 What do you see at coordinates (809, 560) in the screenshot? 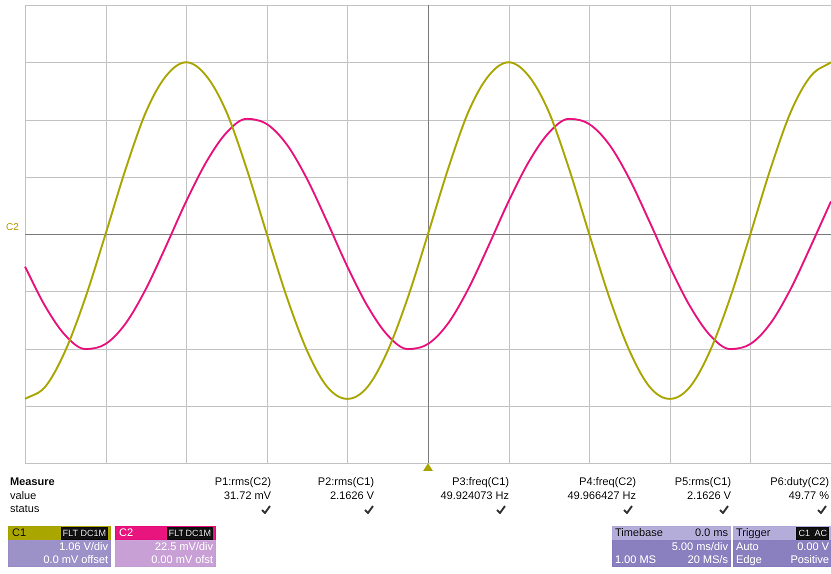
I see `text: Positive` at bounding box center [809, 560].